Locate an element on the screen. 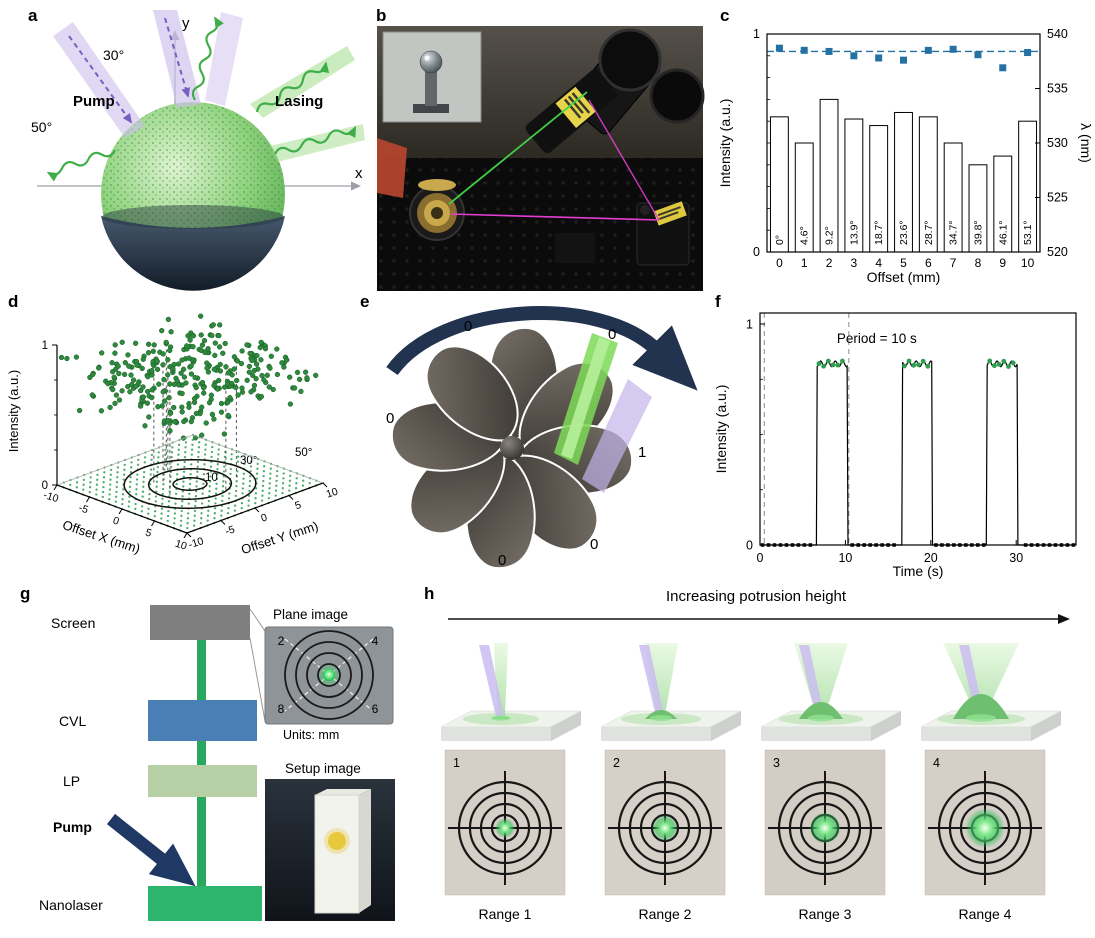  pump-beam-right is located at coordinates (224, 59).